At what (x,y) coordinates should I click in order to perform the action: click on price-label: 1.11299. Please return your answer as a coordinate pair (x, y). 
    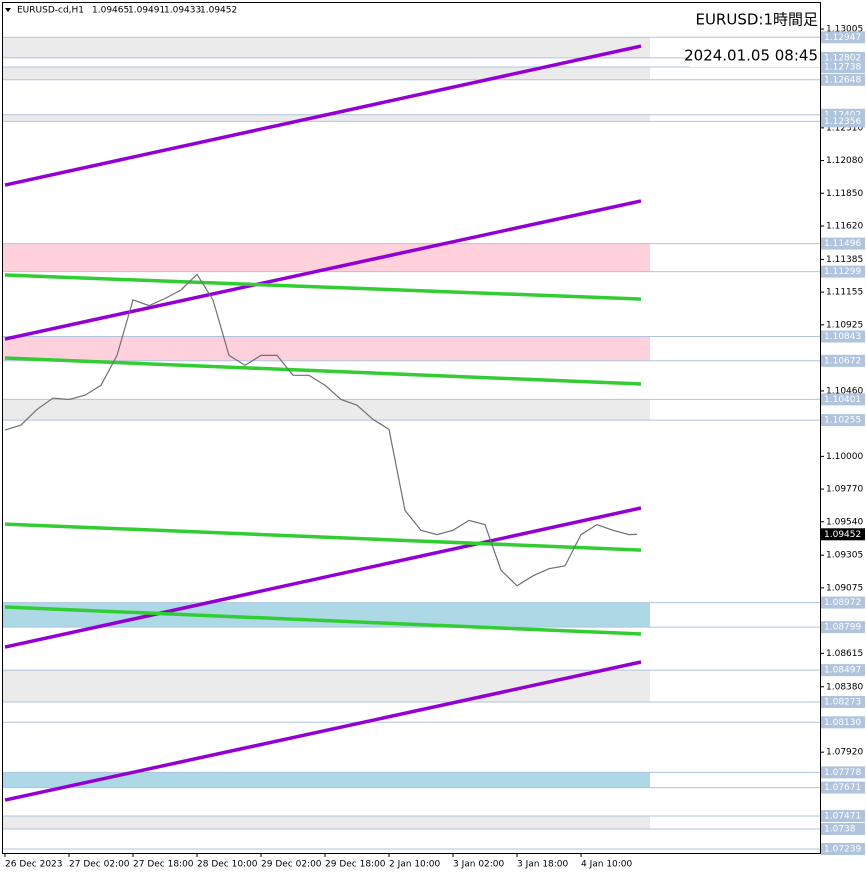
    Looking at the image, I should click on (842, 272).